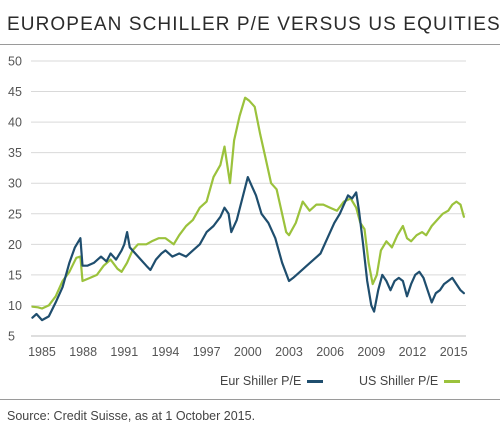 The width and height of the screenshot is (500, 442). Describe the element at coordinates (15, 153) in the screenshot. I see `y-tick-label: 35` at that location.